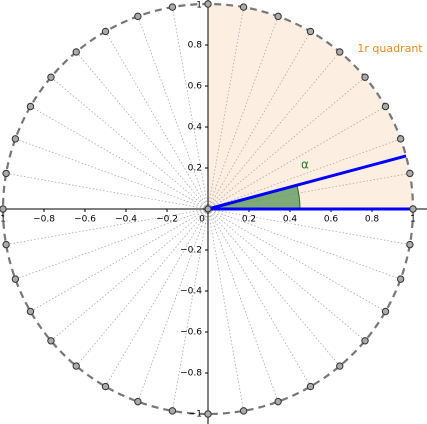  Describe the element at coordinates (191, 374) in the screenshot. I see `y-tick-label: −0.8` at that location.